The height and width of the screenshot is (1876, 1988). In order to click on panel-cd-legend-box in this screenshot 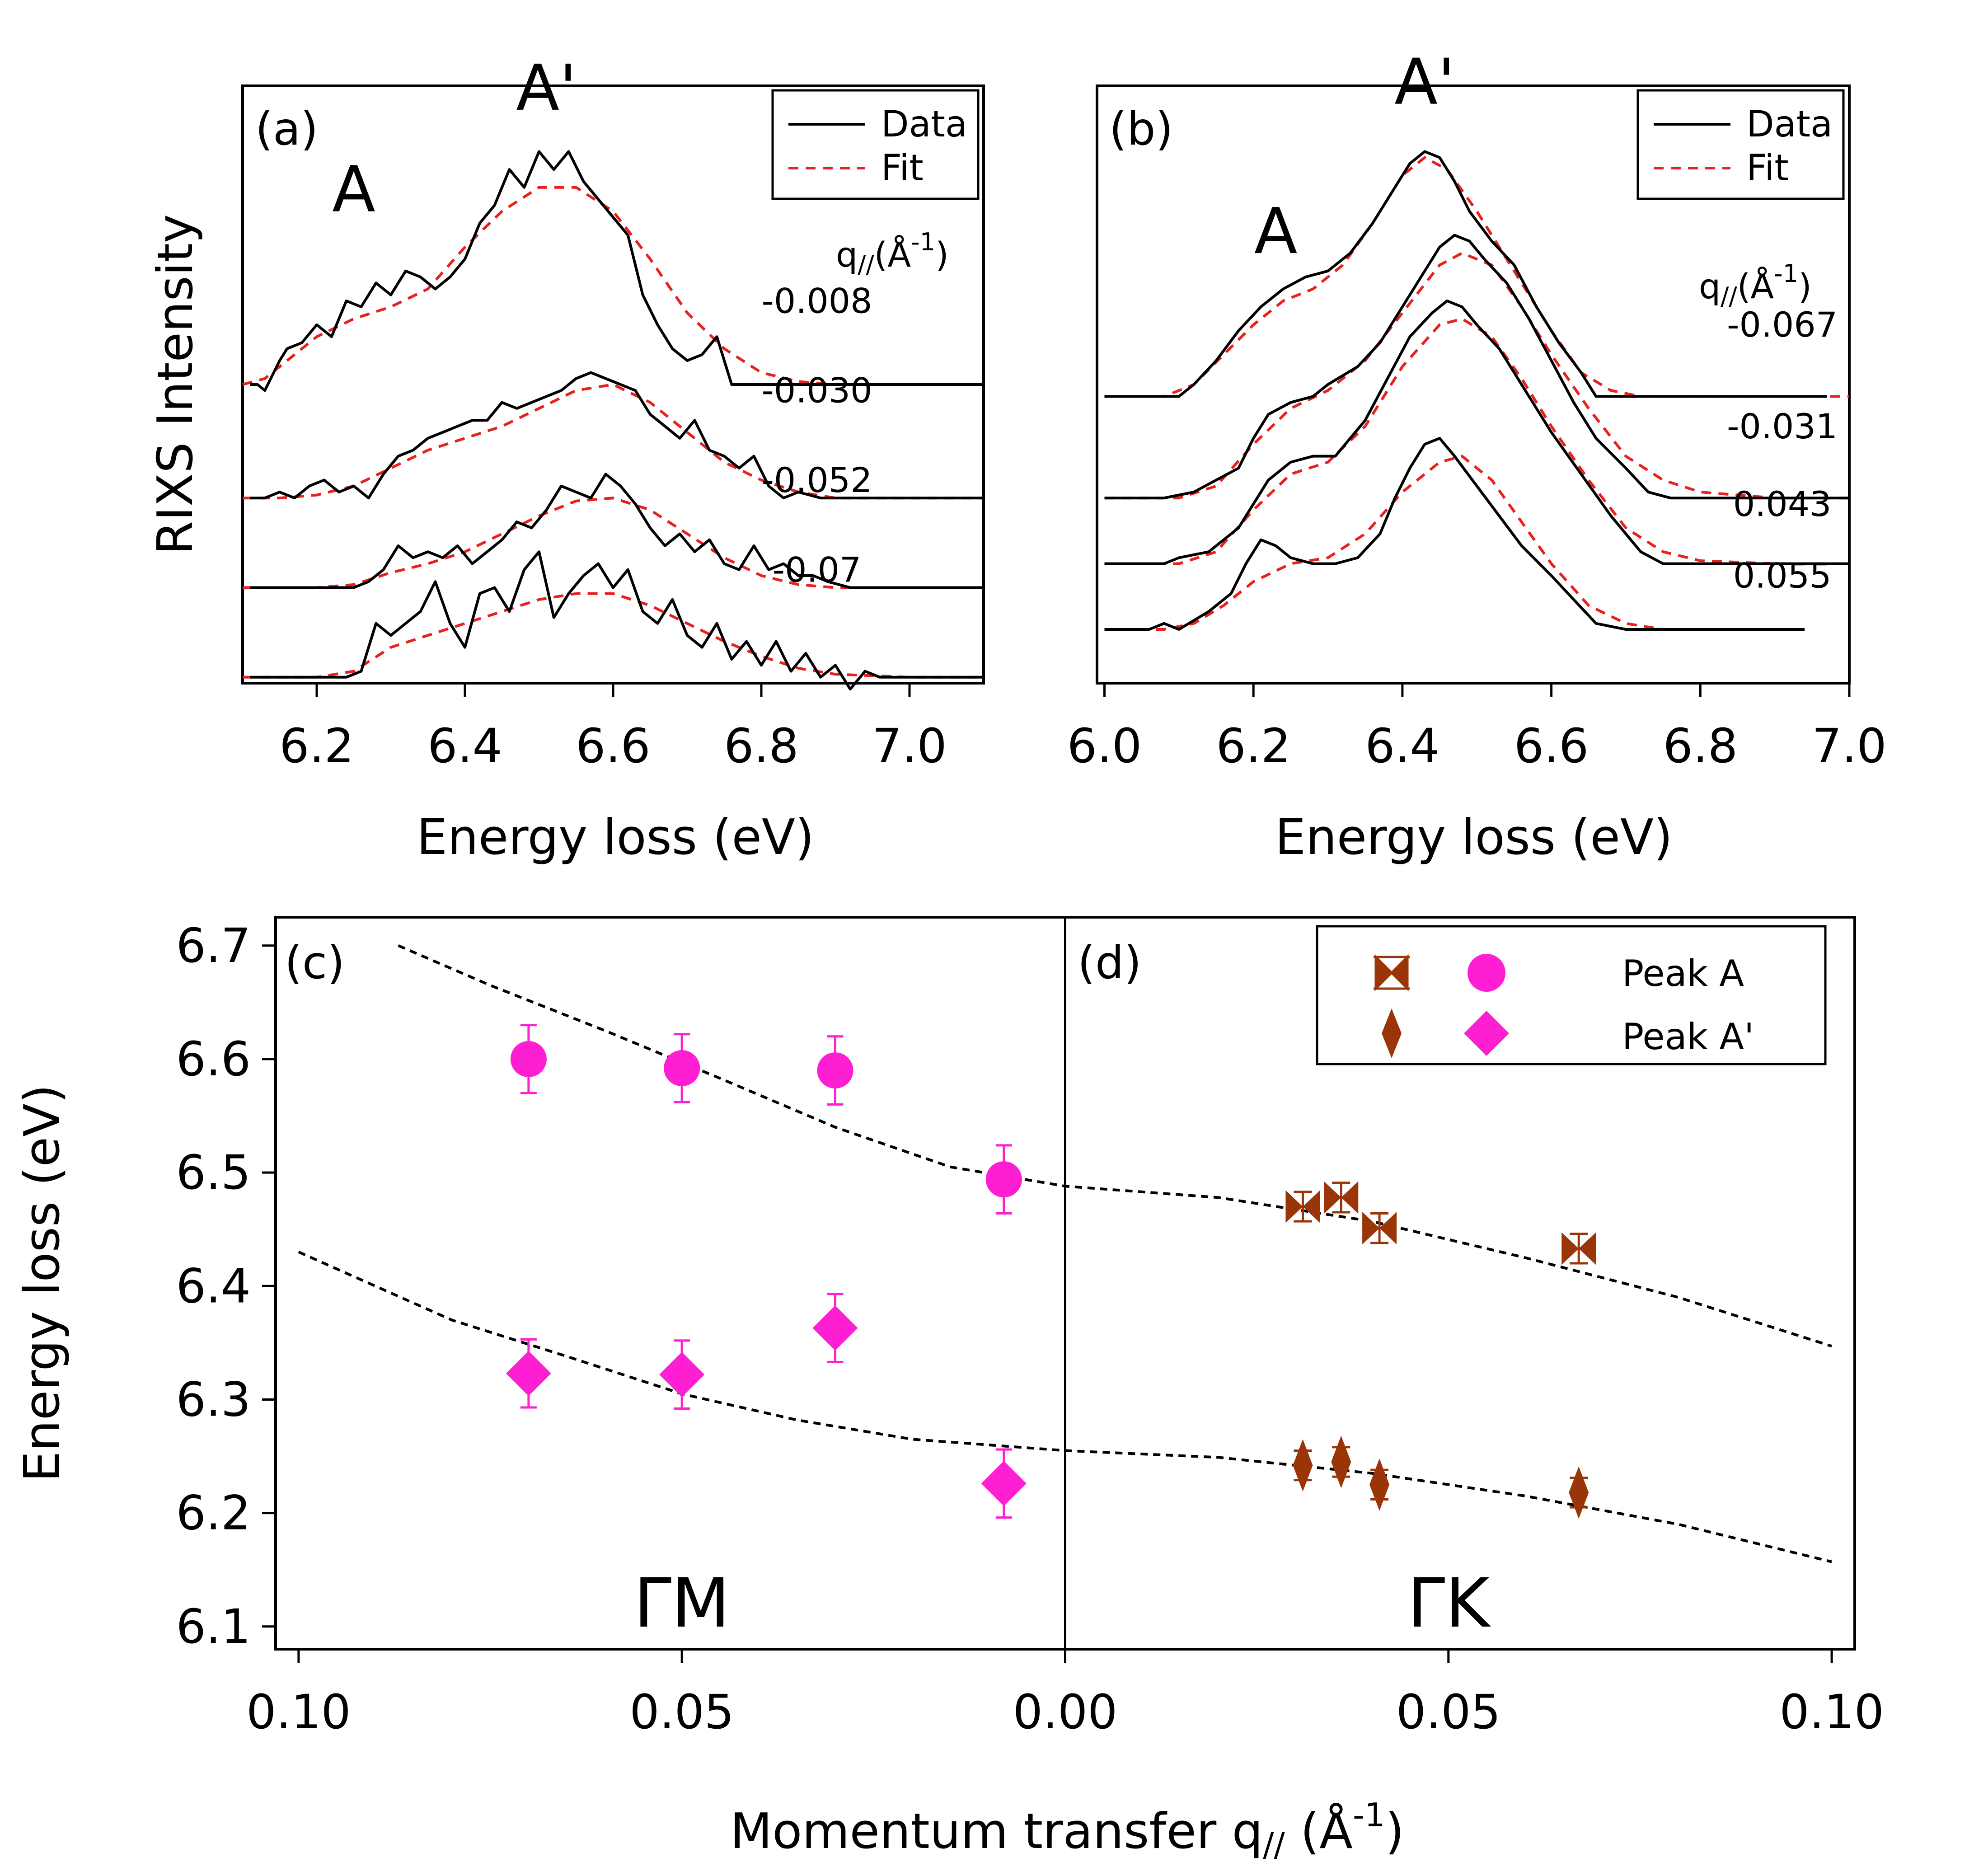, I will do `click(1571, 995)`.